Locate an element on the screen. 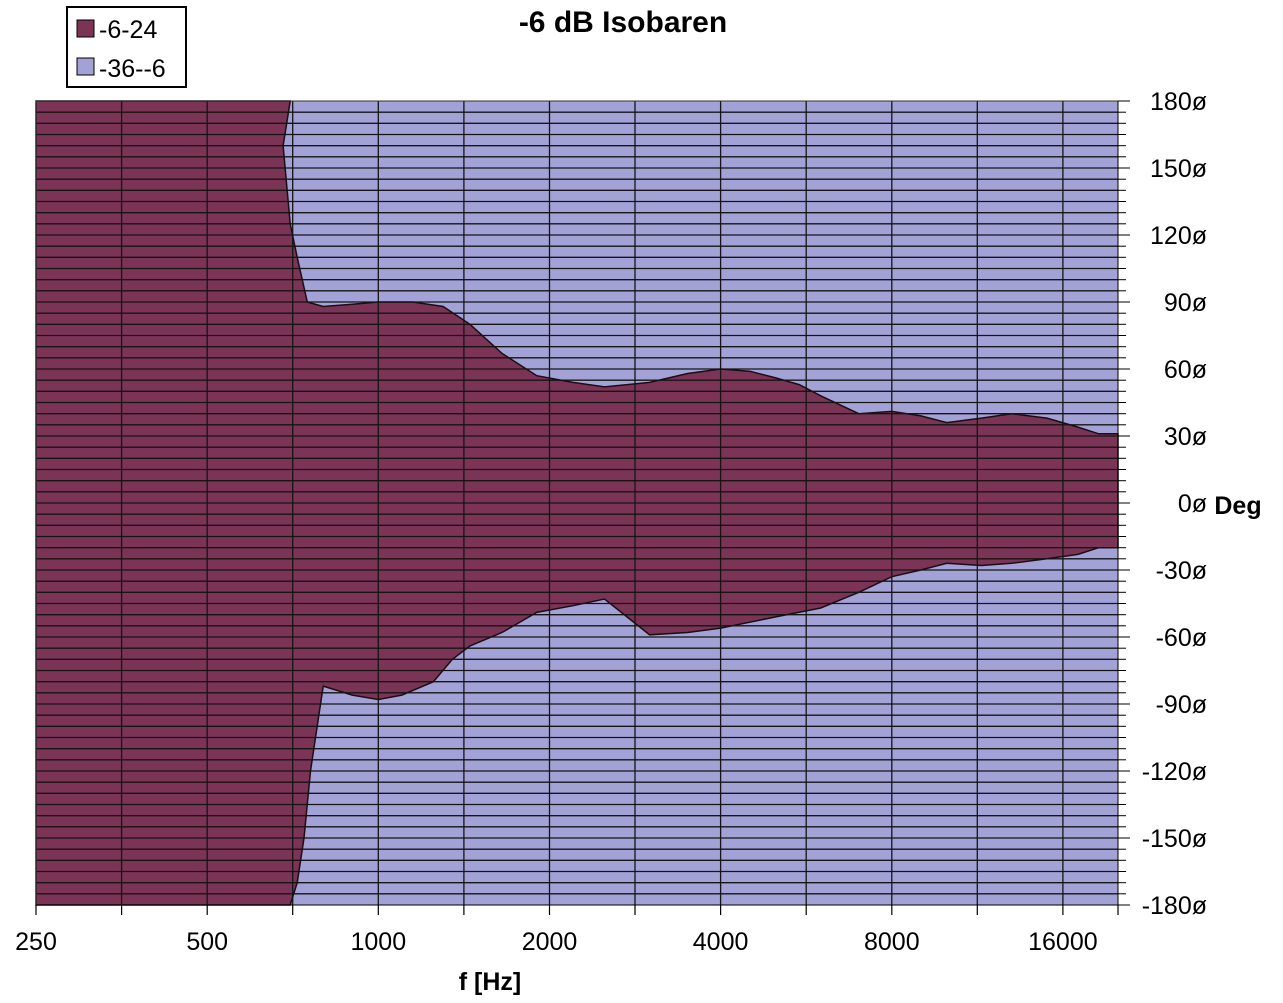  x-tick-label: 2000 is located at coordinates (550, 942).